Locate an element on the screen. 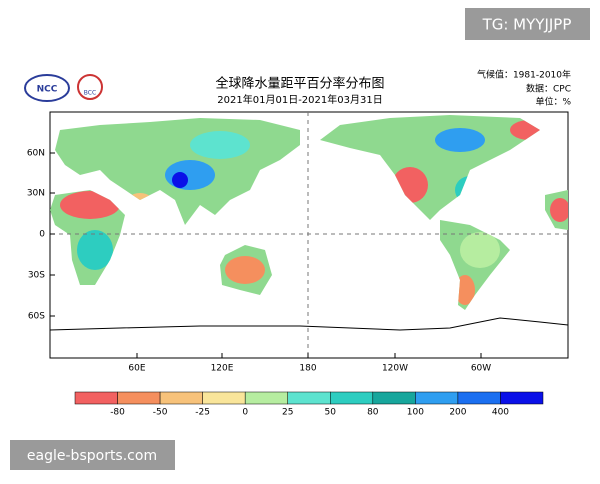 The height and width of the screenshot is (484, 600). info: 单位：% is located at coordinates (553, 102).